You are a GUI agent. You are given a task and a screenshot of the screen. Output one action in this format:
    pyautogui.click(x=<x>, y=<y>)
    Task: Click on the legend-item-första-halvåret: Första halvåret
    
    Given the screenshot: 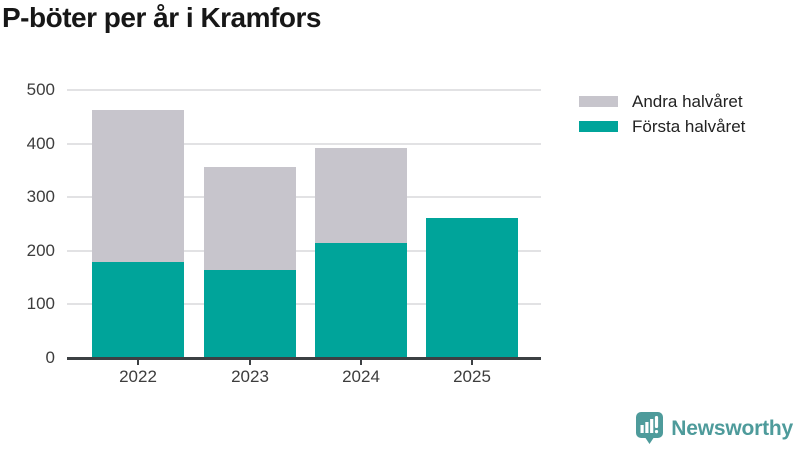 What is the action you would take?
    pyautogui.click(x=662, y=126)
    